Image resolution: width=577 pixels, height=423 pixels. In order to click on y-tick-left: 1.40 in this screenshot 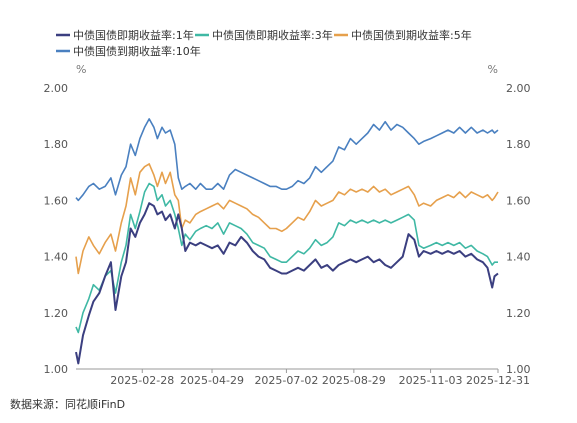, I will do `click(56, 257)`.